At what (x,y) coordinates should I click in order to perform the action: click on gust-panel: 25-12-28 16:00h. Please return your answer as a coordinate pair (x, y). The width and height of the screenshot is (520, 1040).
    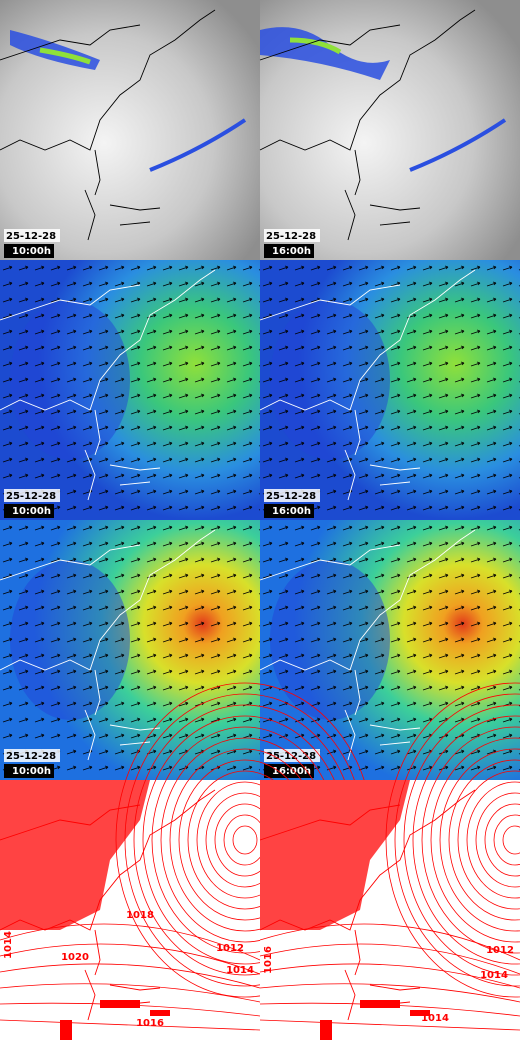
    Looking at the image, I should click on (389, 650).